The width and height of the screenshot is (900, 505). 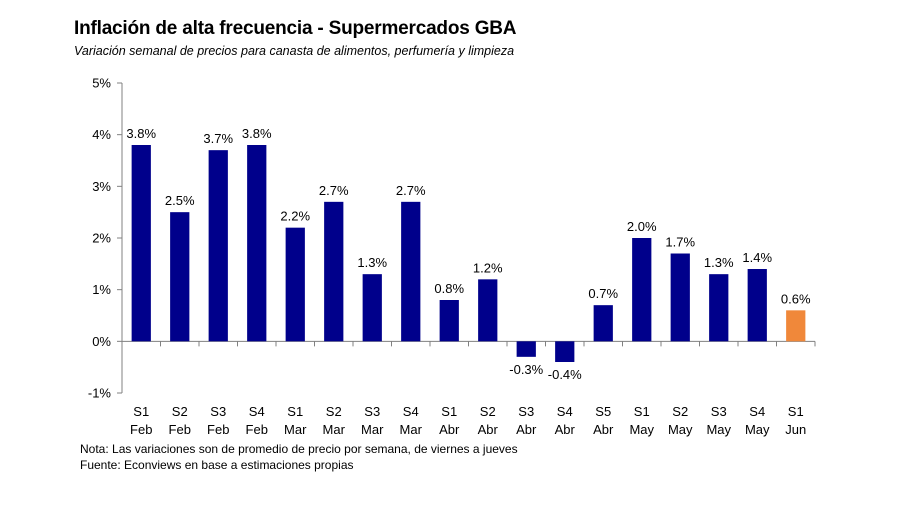 What do you see at coordinates (680, 242) in the screenshot?
I see `data-label: 1.7%` at bounding box center [680, 242].